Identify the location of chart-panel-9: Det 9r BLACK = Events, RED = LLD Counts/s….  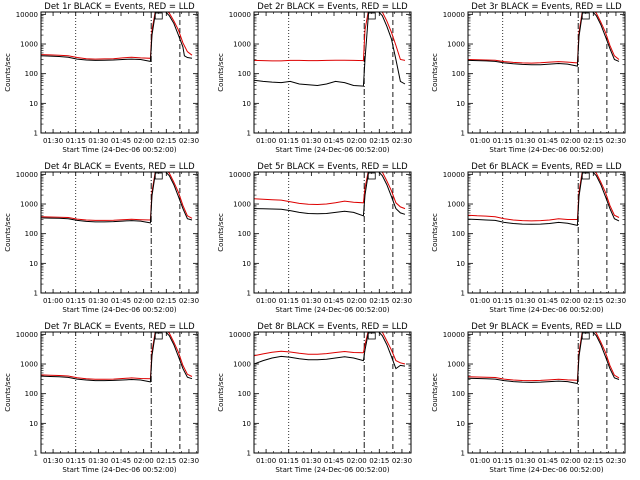
(528, 398).